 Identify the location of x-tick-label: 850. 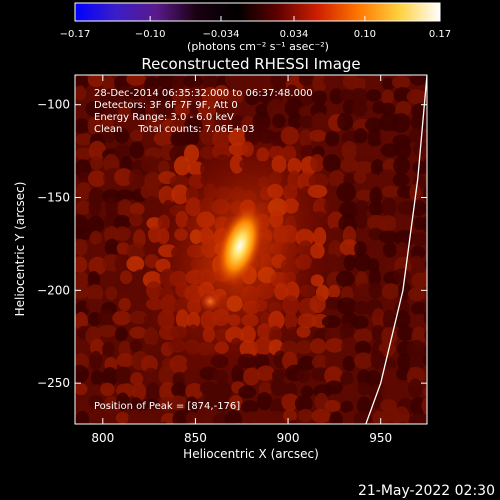
(195, 438).